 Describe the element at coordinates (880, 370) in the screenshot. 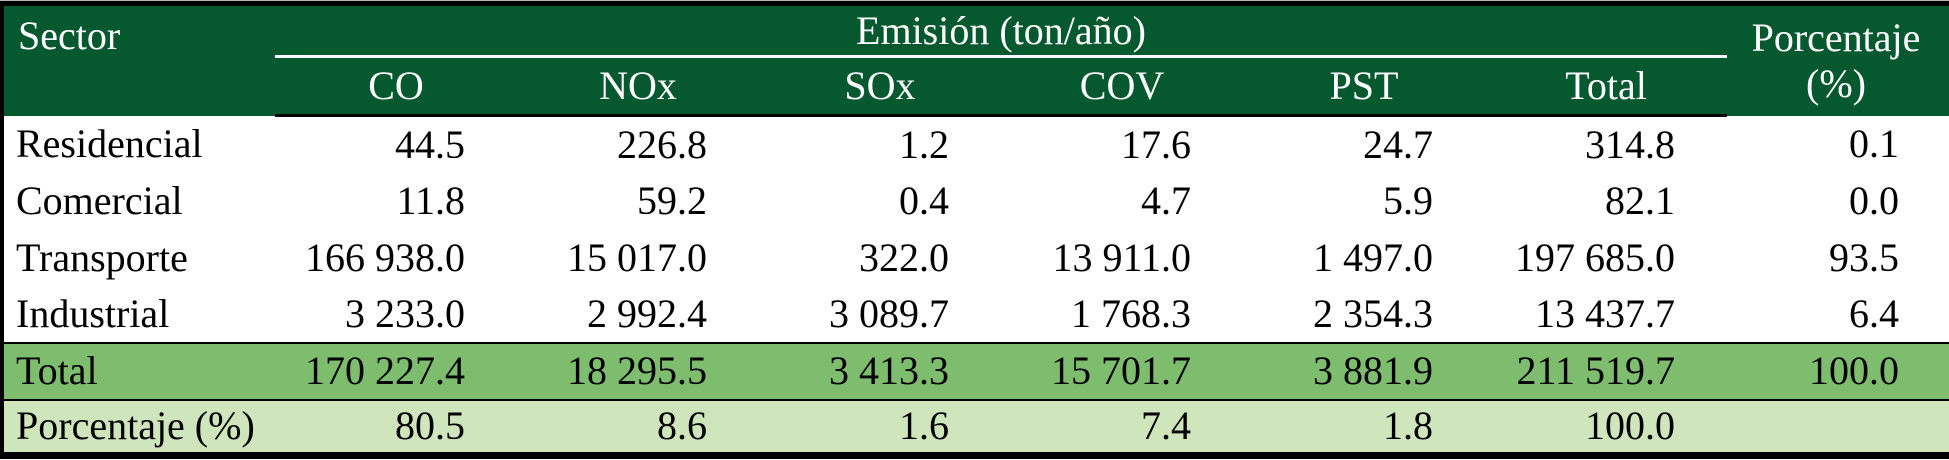

I see `cell-value: 3 413.3` at that location.